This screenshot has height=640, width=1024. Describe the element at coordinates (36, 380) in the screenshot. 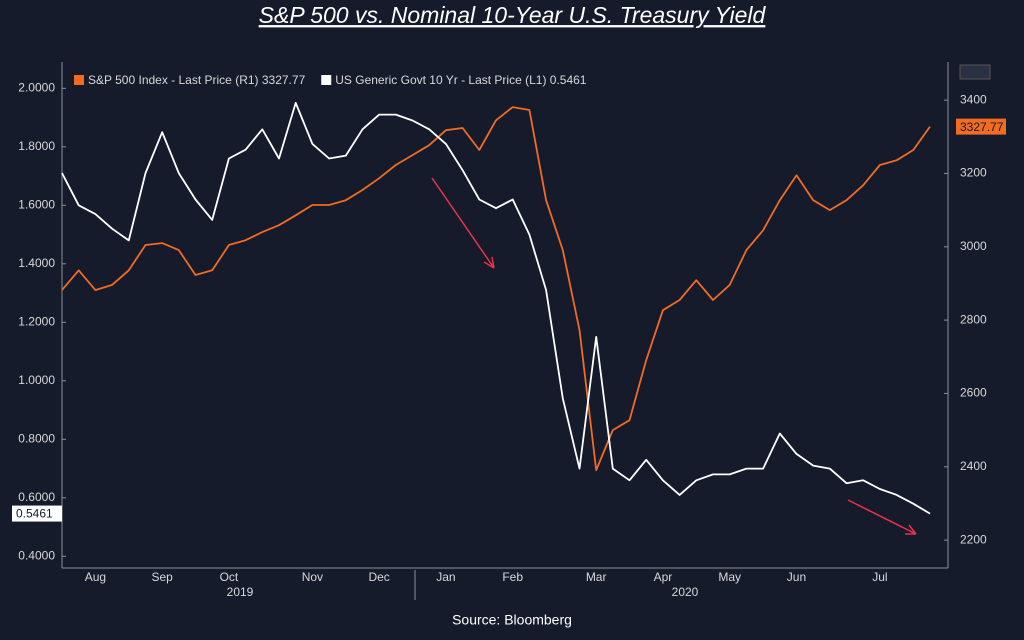

I see `y-tick-label: 1.0000` at that location.